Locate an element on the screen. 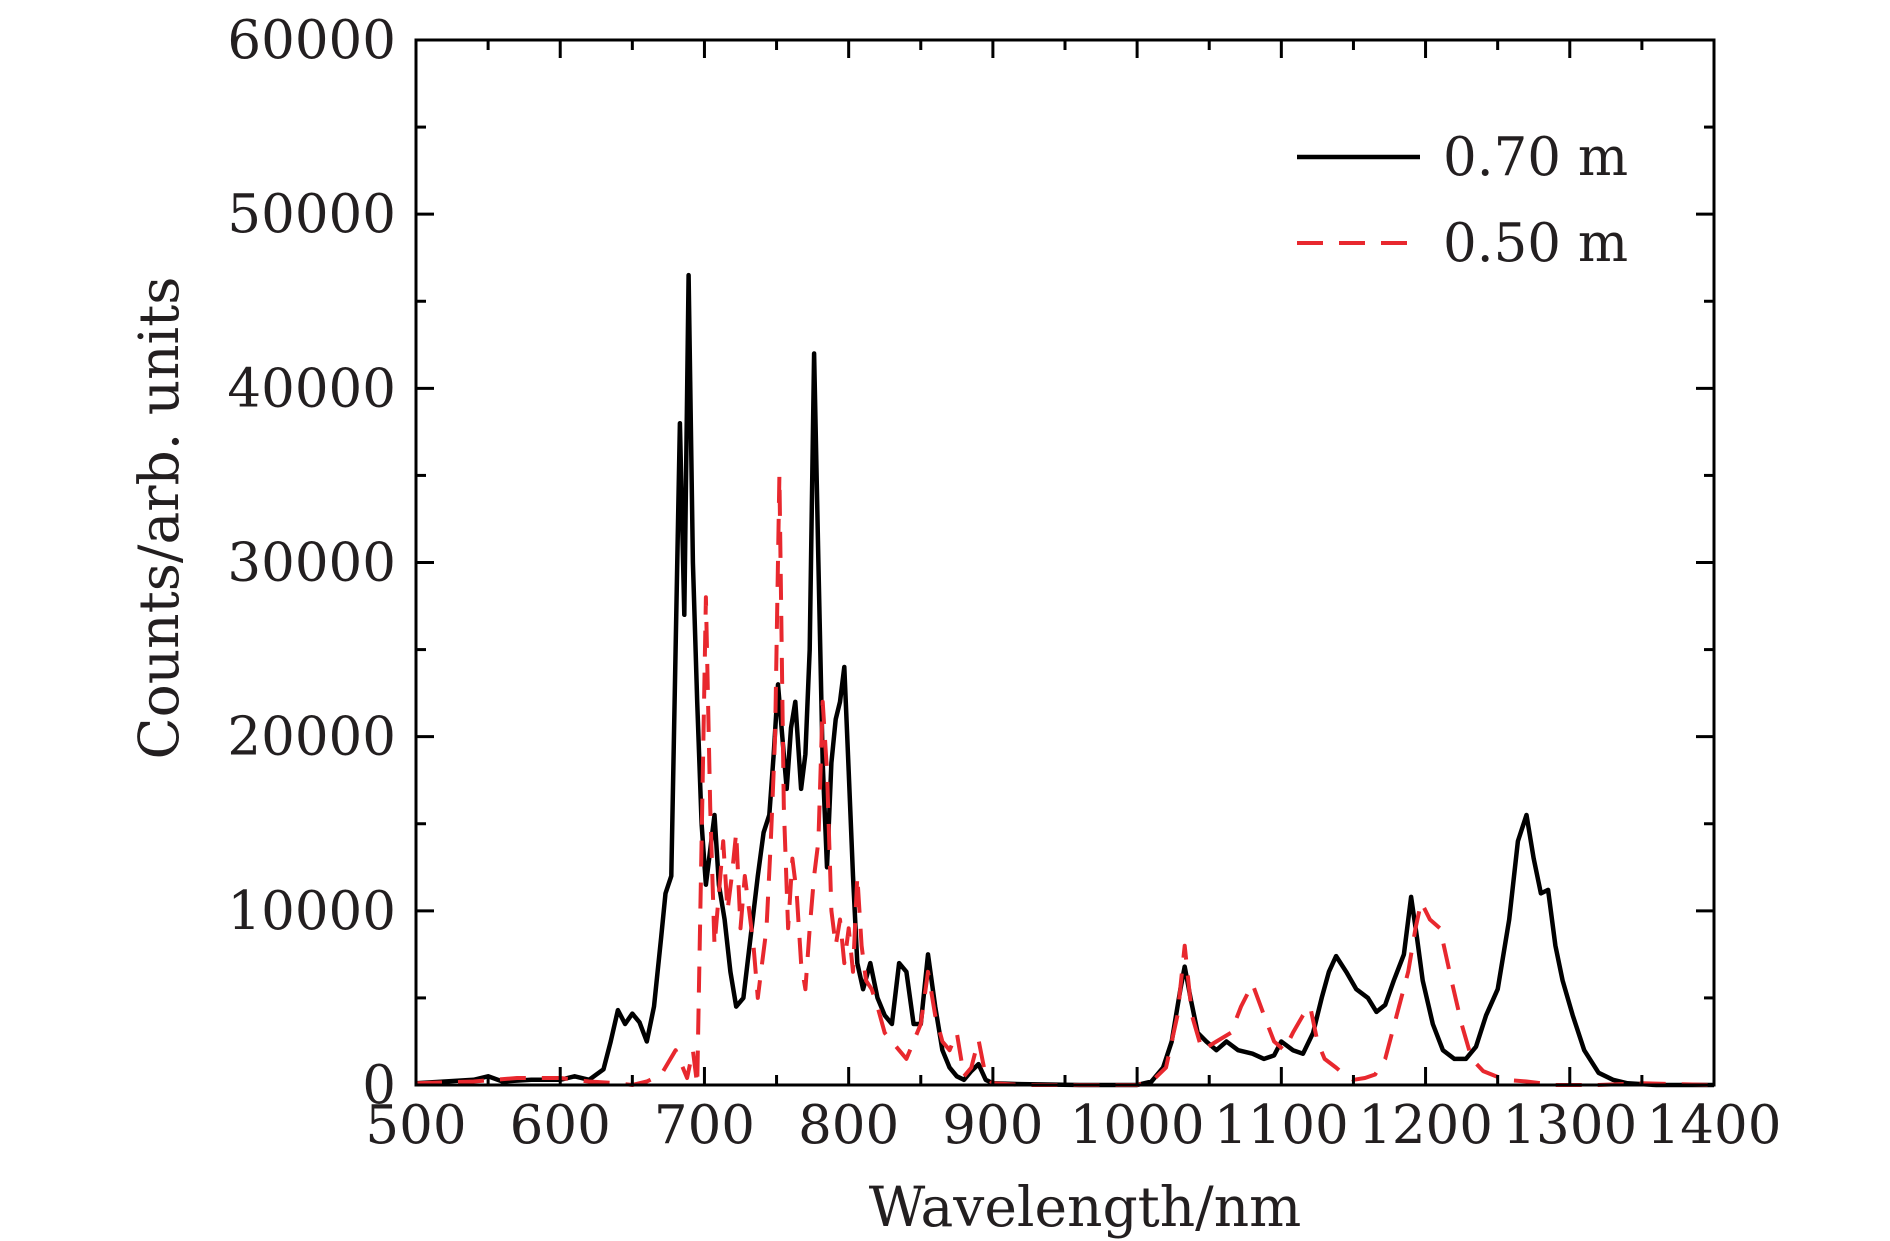 This screenshot has height=1241, width=1890. y-tick-label: 0 is located at coordinates (379, 1085).